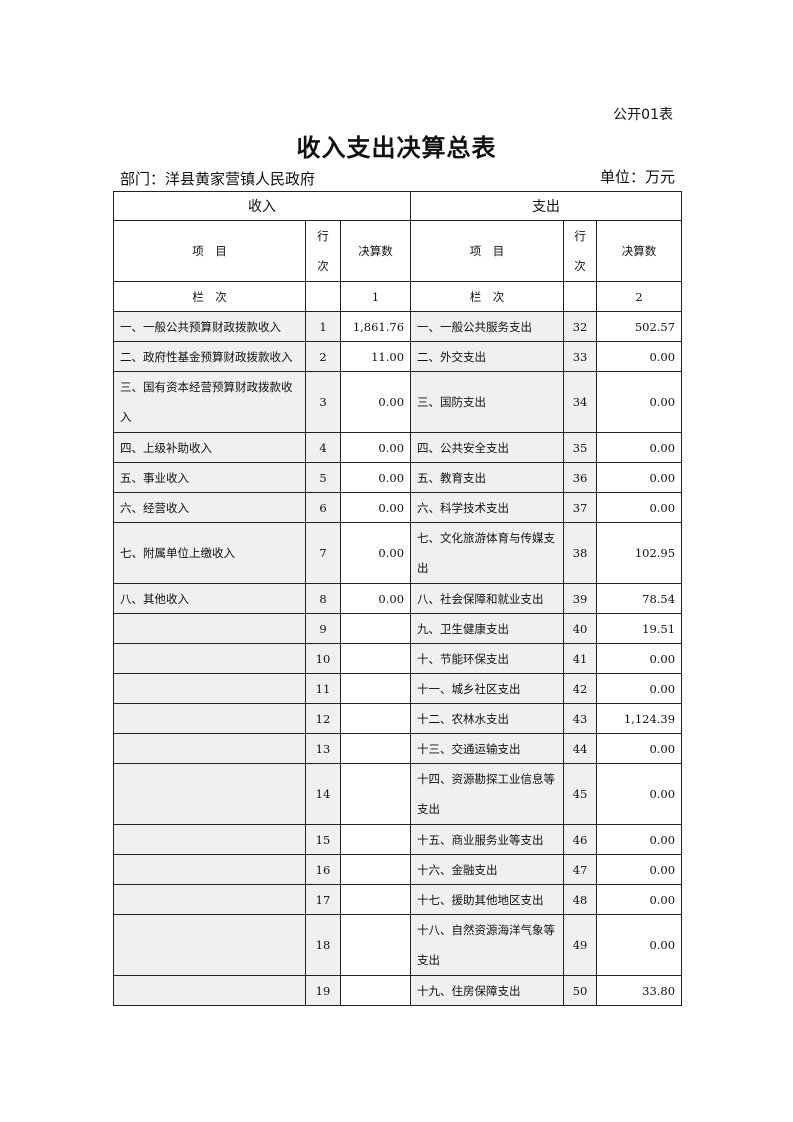 Image resolution: width=793 pixels, height=1122 pixels. Describe the element at coordinates (375, 356) in the screenshot. I see `income-amount-cell: 11.00` at that location.